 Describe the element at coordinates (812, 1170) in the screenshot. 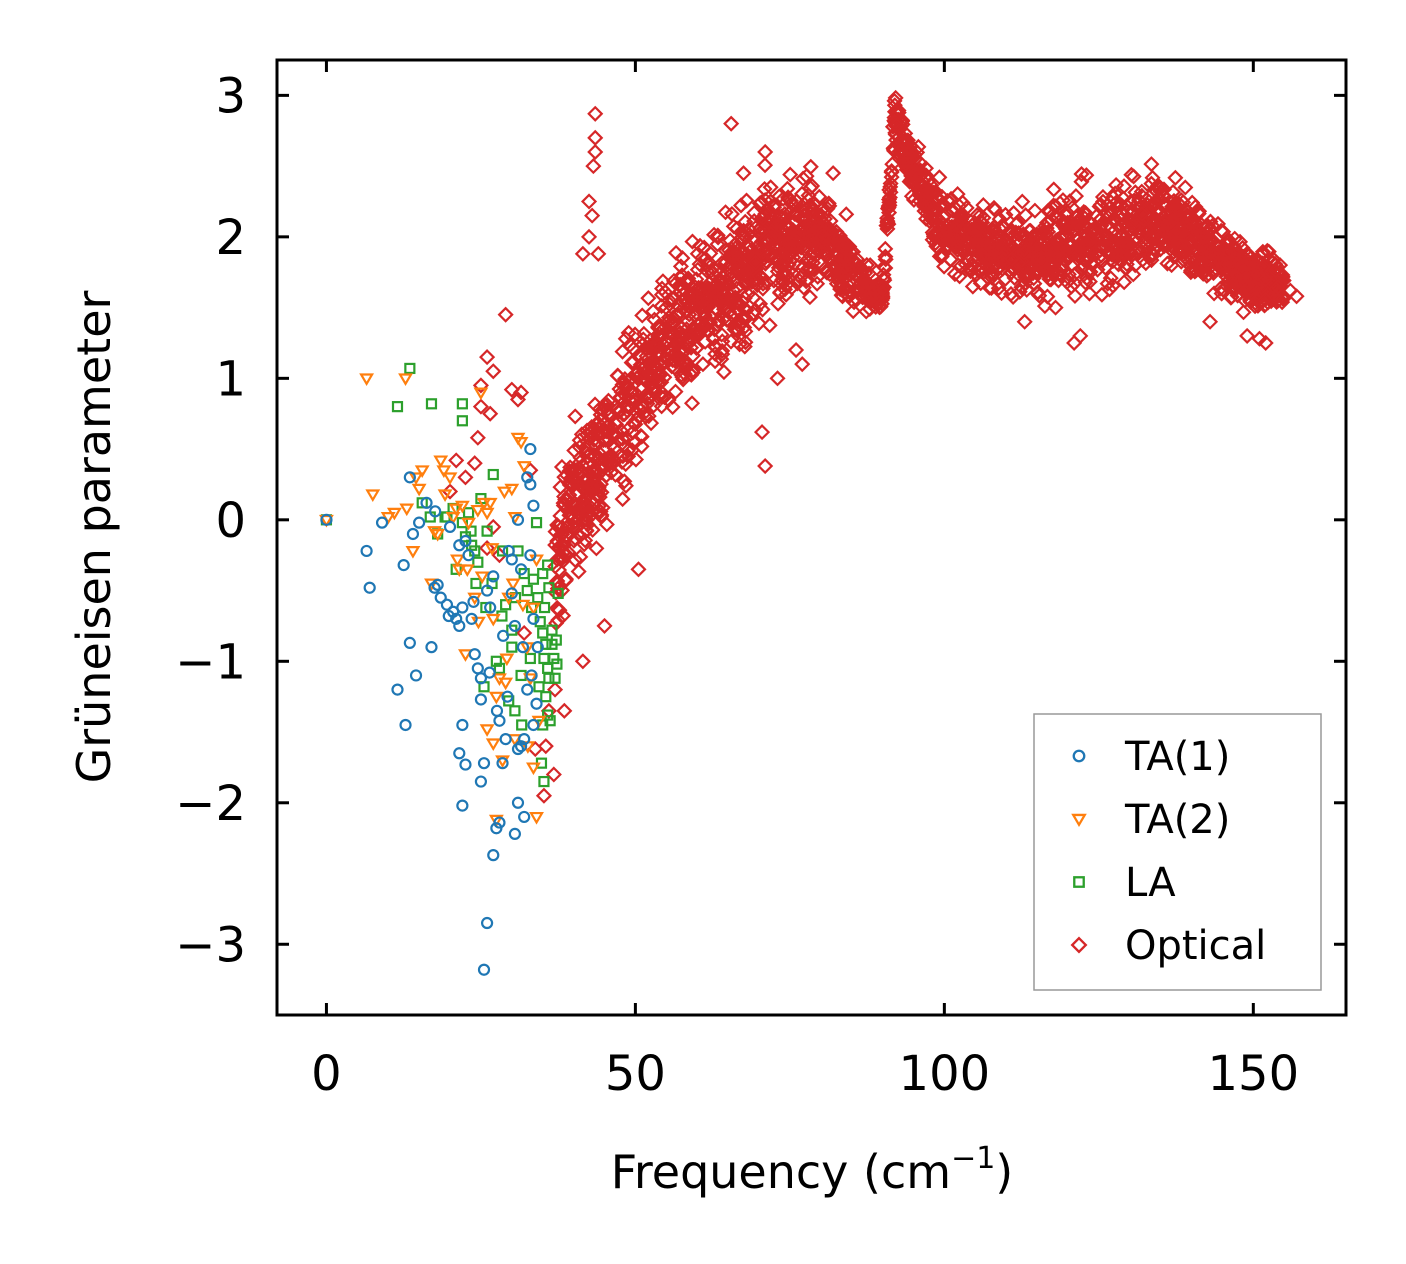

I see `x-axis-title: Frequency (cm−1)` at that location.